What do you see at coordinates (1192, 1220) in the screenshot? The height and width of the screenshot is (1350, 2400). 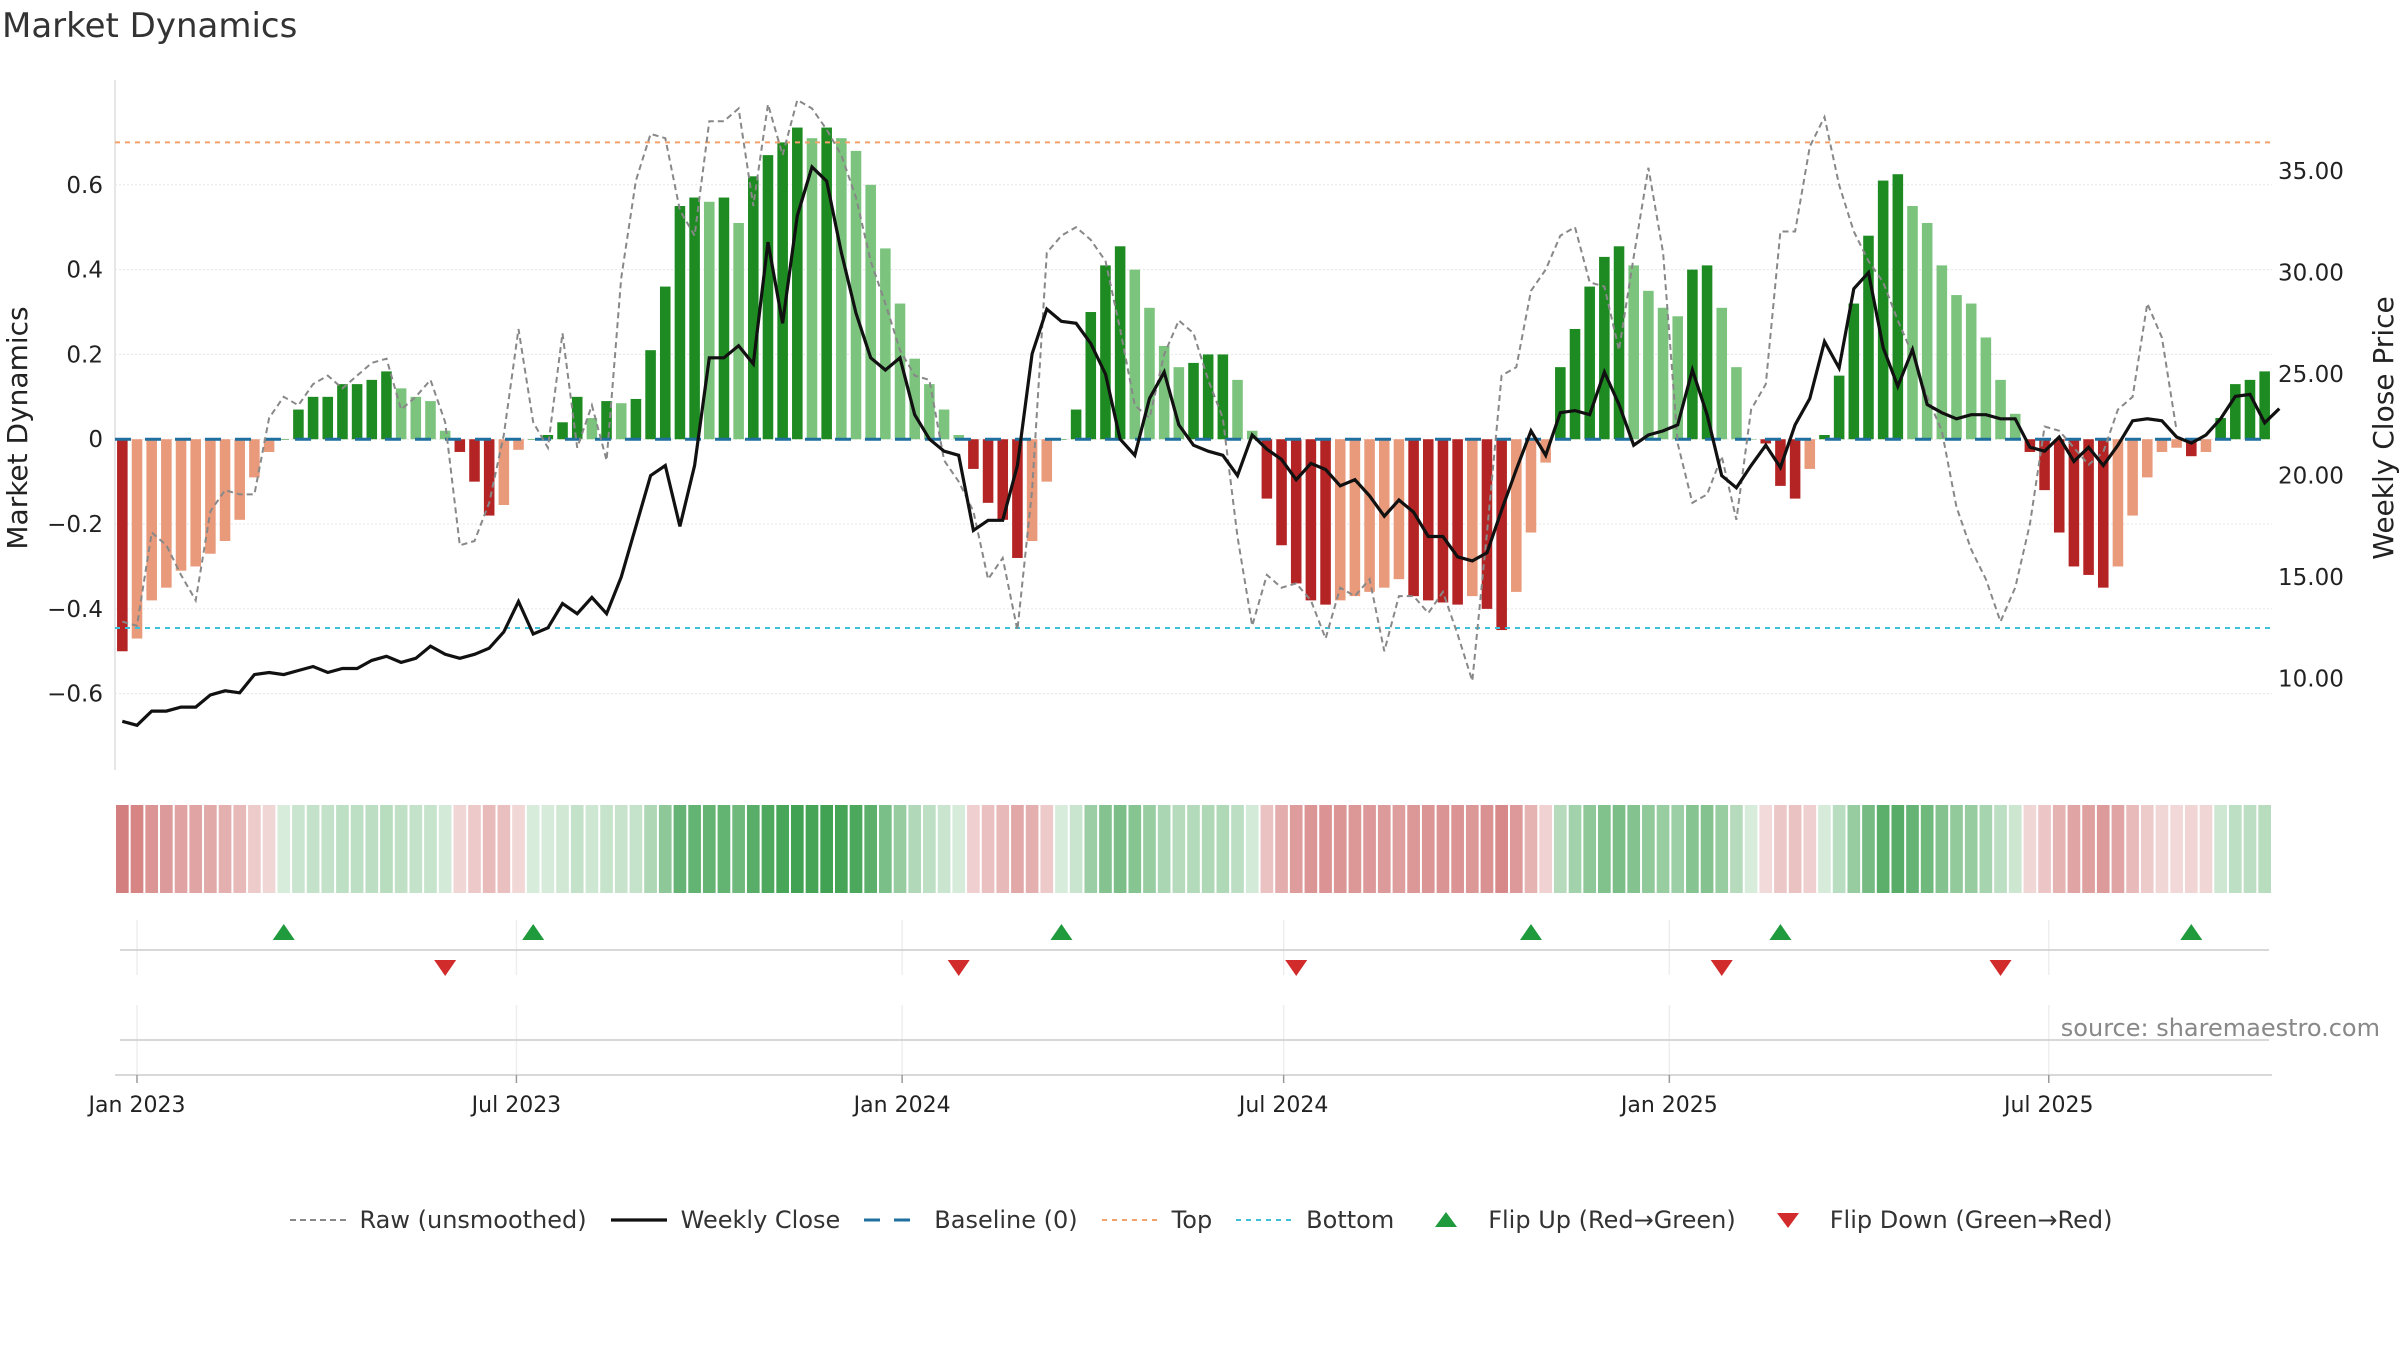 I see `legend-label: Top` at bounding box center [1192, 1220].